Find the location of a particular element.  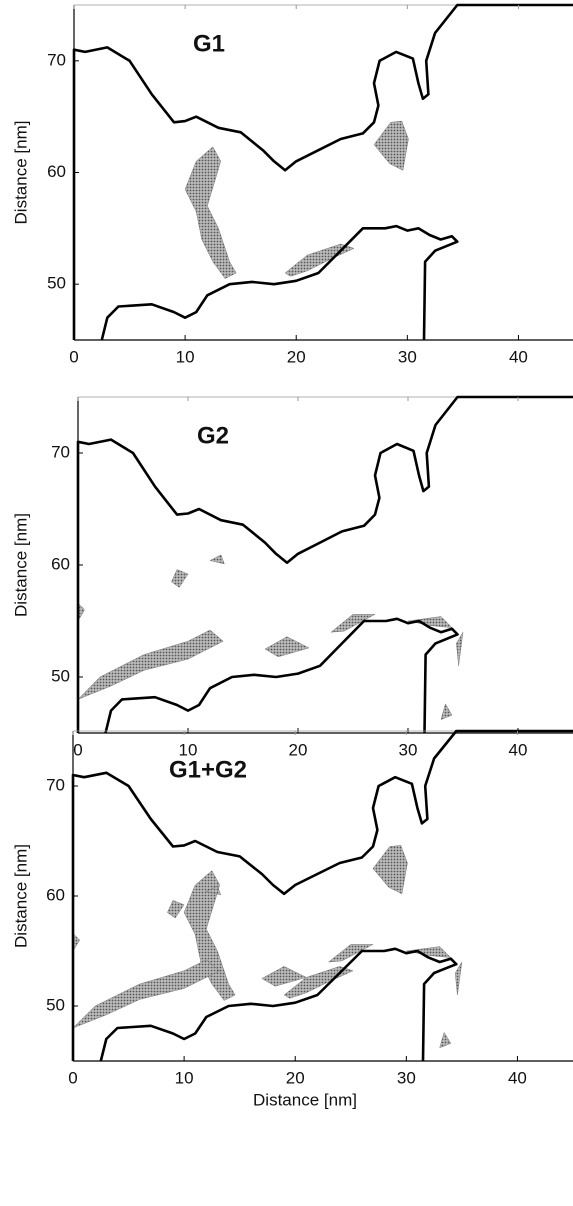

panel-title: G1+G2 is located at coordinates (208, 769).